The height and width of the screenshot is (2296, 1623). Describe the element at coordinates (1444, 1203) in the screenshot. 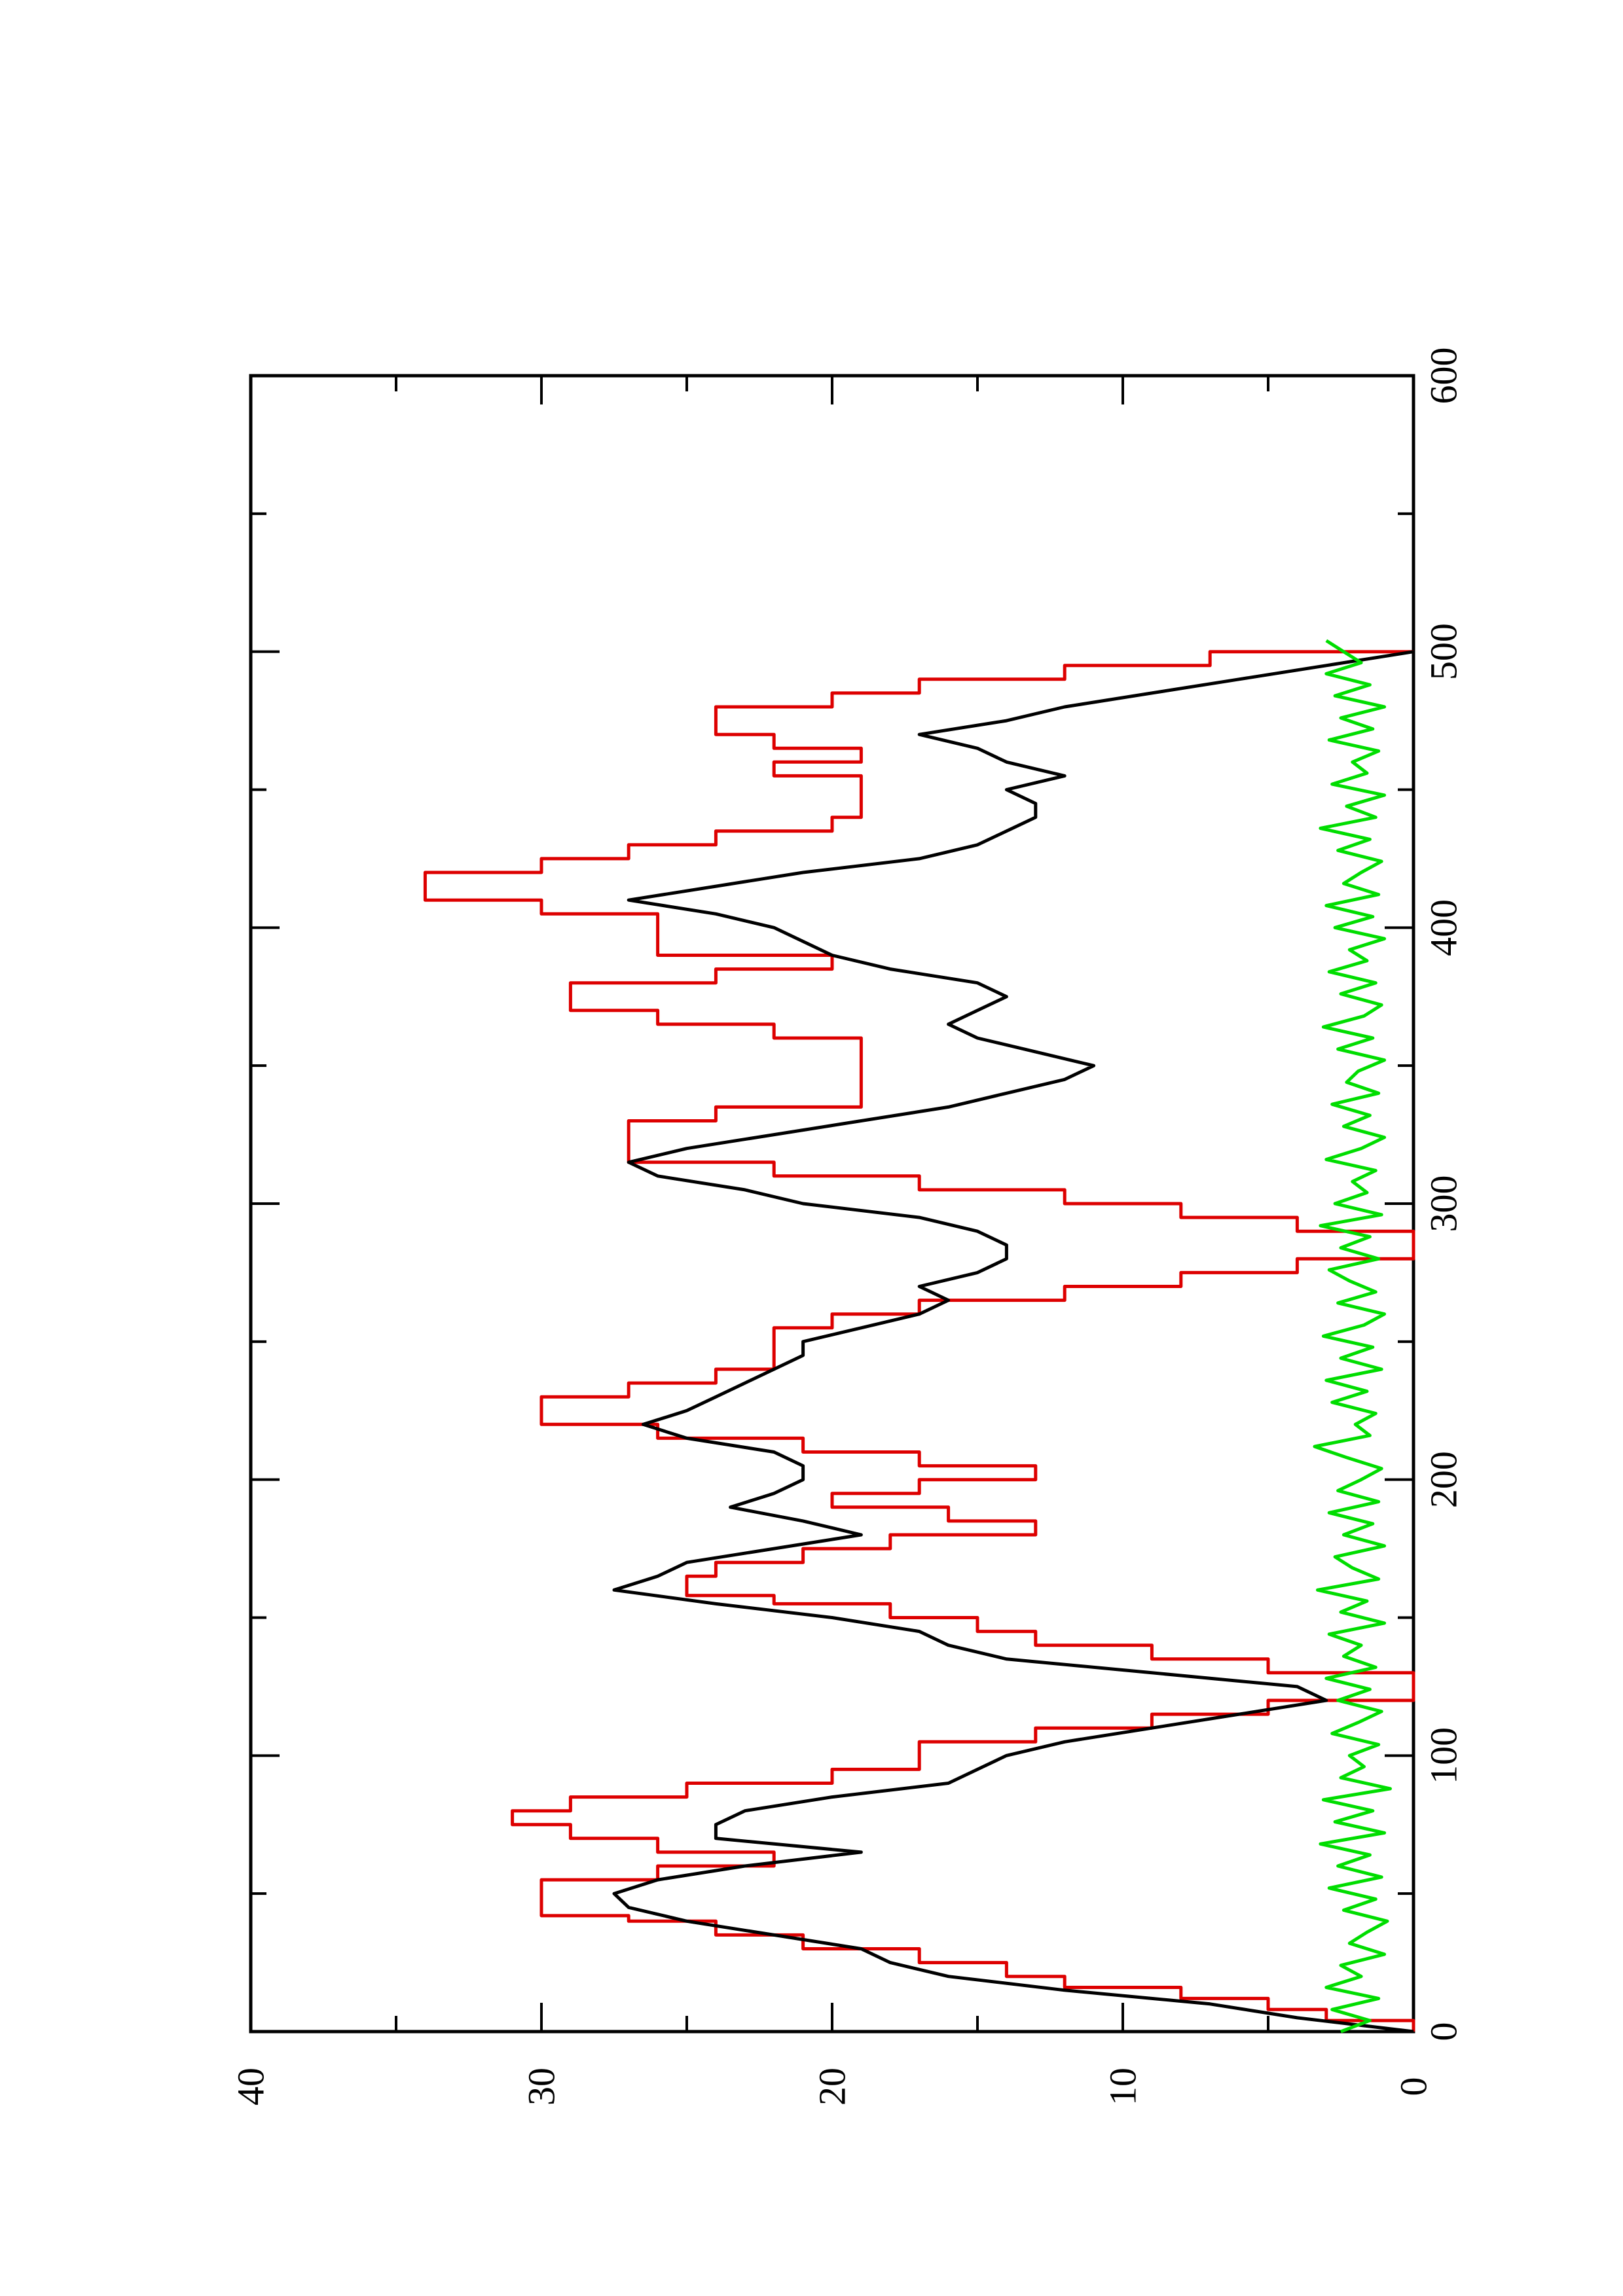

I see `x-tick-label: 300` at that location.